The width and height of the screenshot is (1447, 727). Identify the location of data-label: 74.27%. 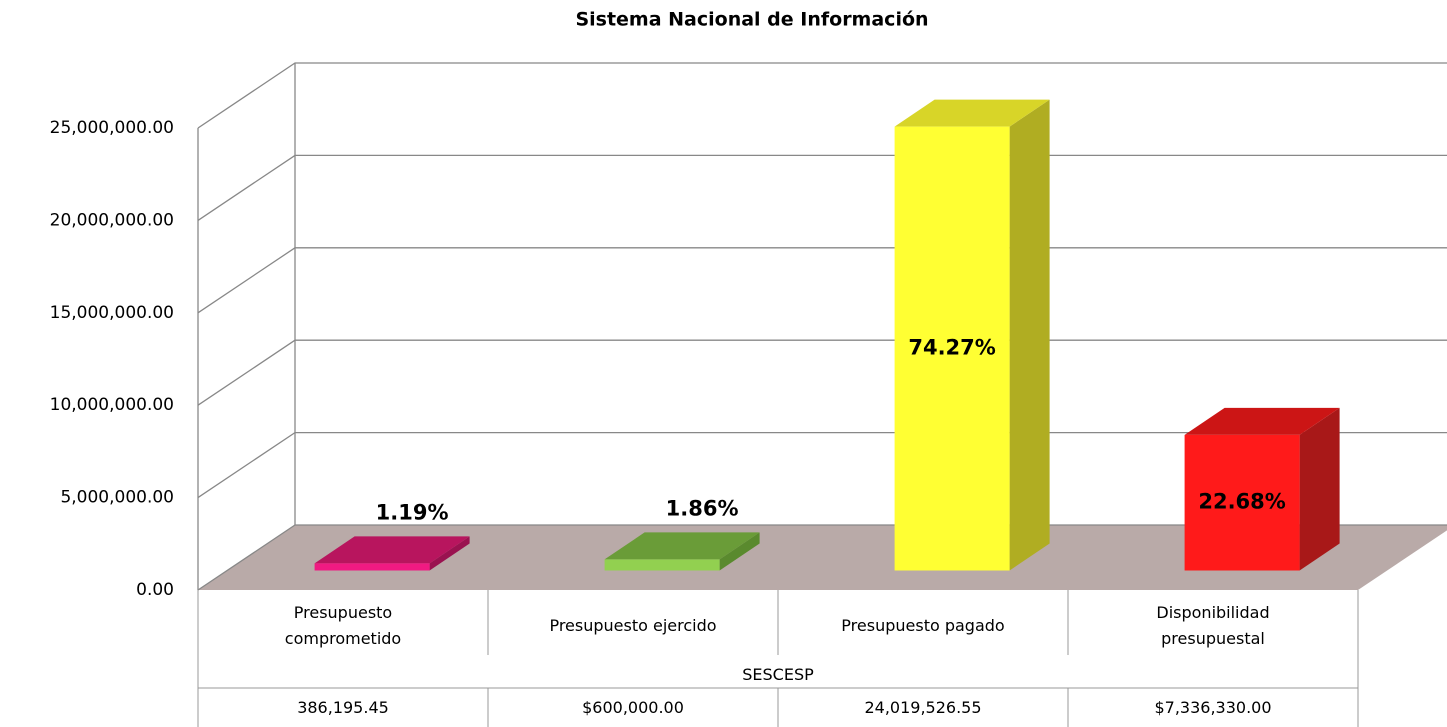
(951, 348).